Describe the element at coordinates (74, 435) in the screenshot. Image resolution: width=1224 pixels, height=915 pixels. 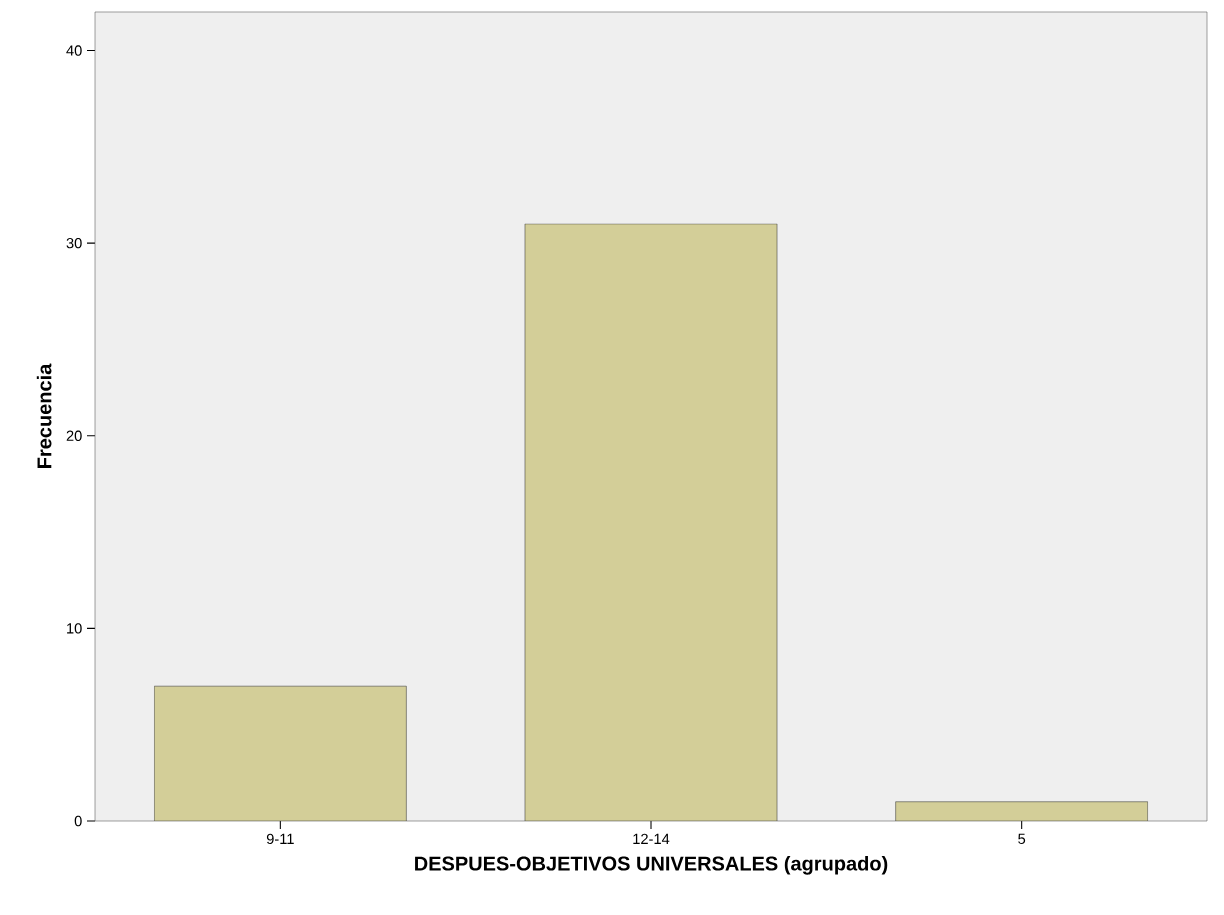
I see `y-tick-label: 20` at that location.